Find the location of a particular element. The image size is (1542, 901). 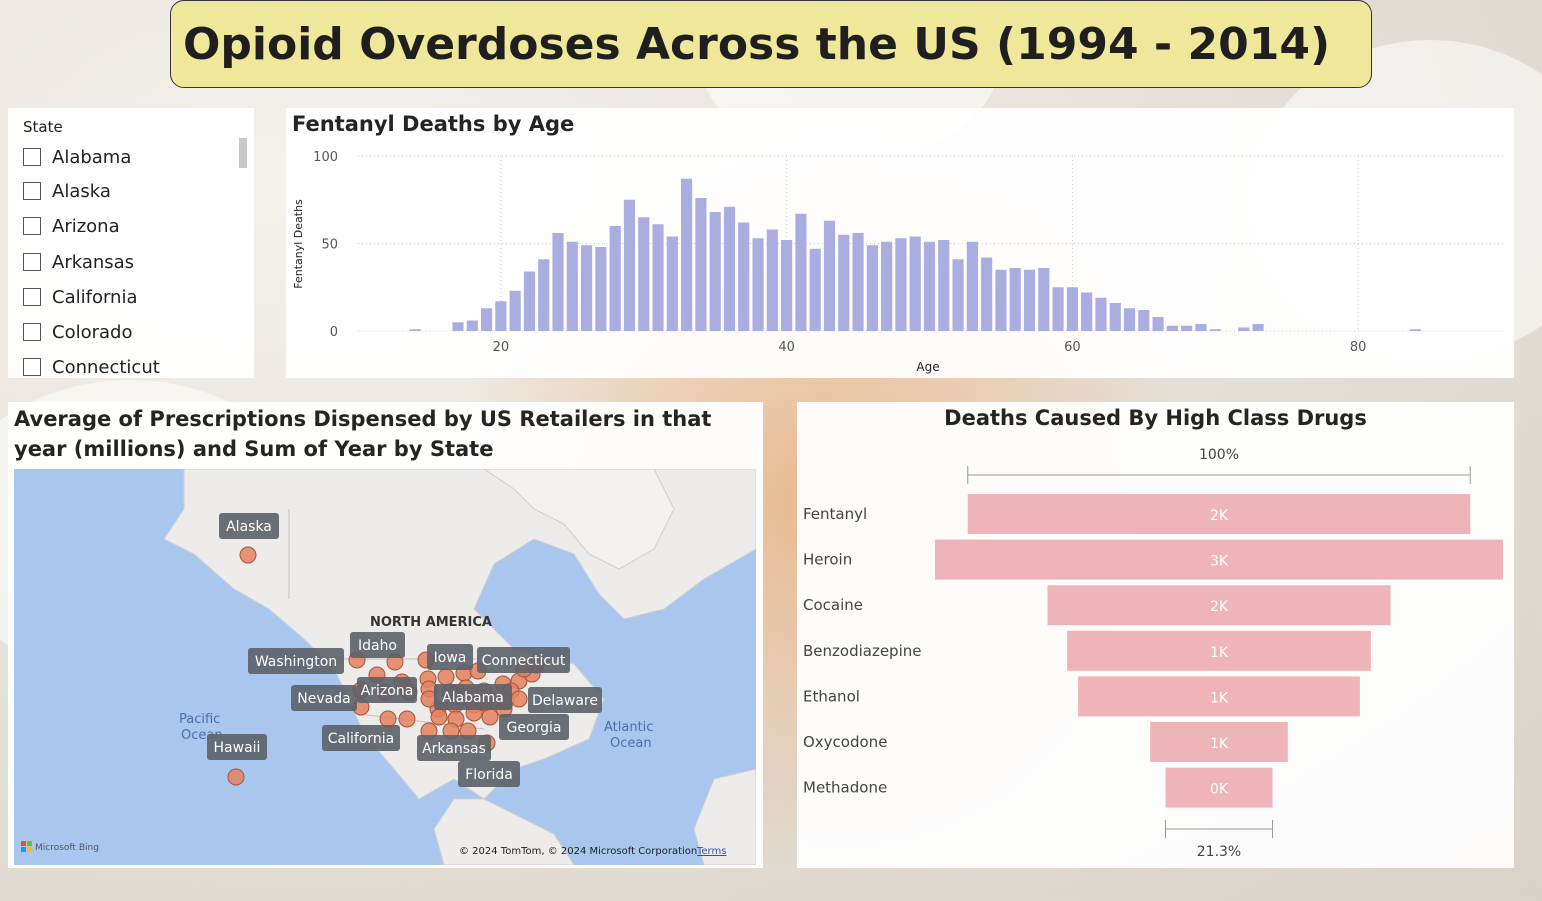

slicer-item-alabama: Alabama is located at coordinates (77, 157).